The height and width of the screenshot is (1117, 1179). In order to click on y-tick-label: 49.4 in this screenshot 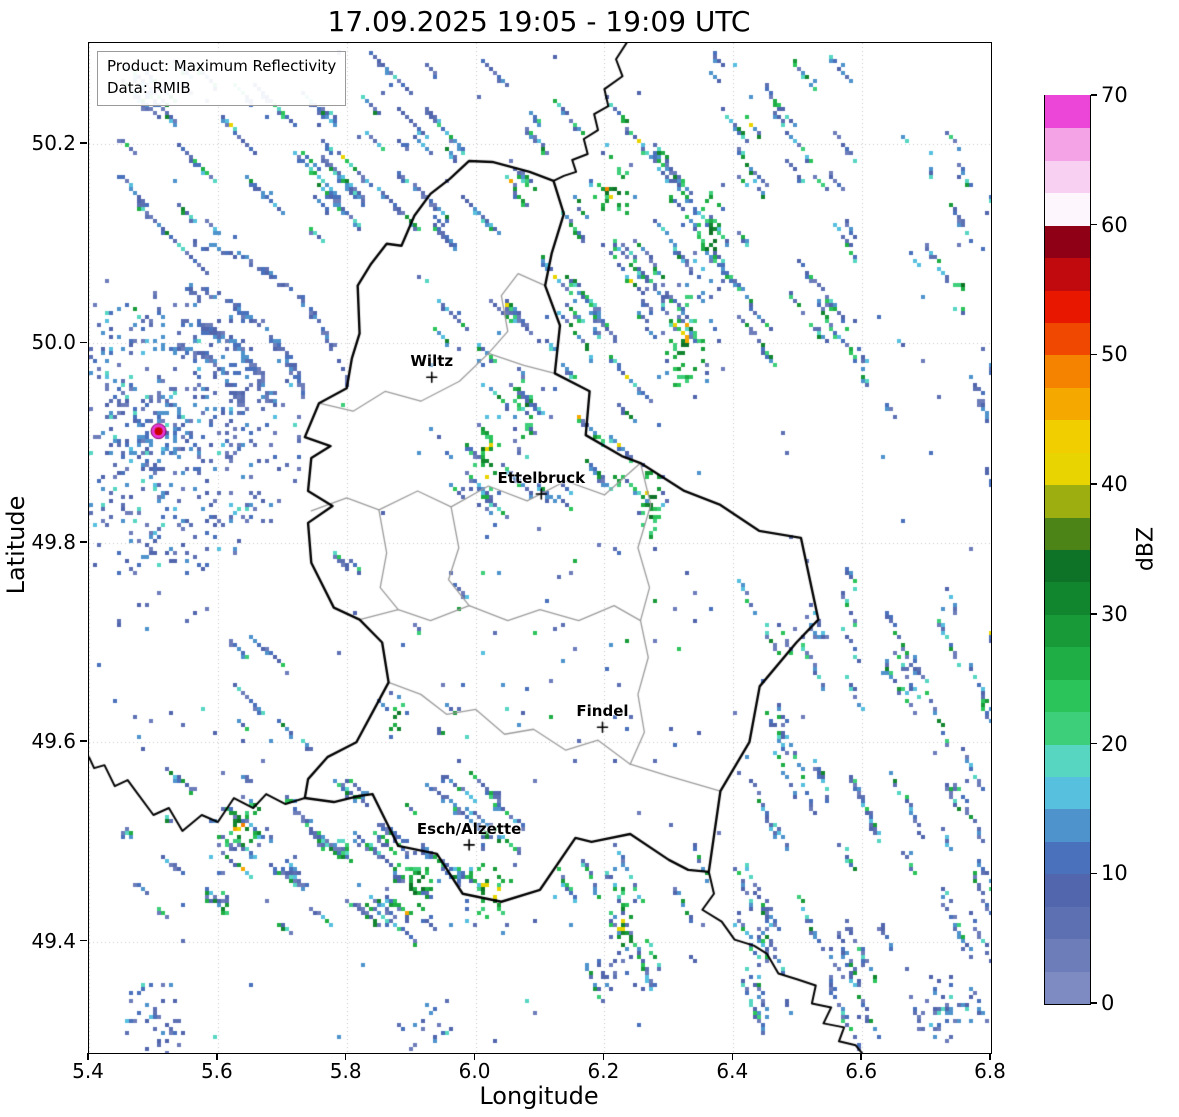, I will do `click(53, 940)`.